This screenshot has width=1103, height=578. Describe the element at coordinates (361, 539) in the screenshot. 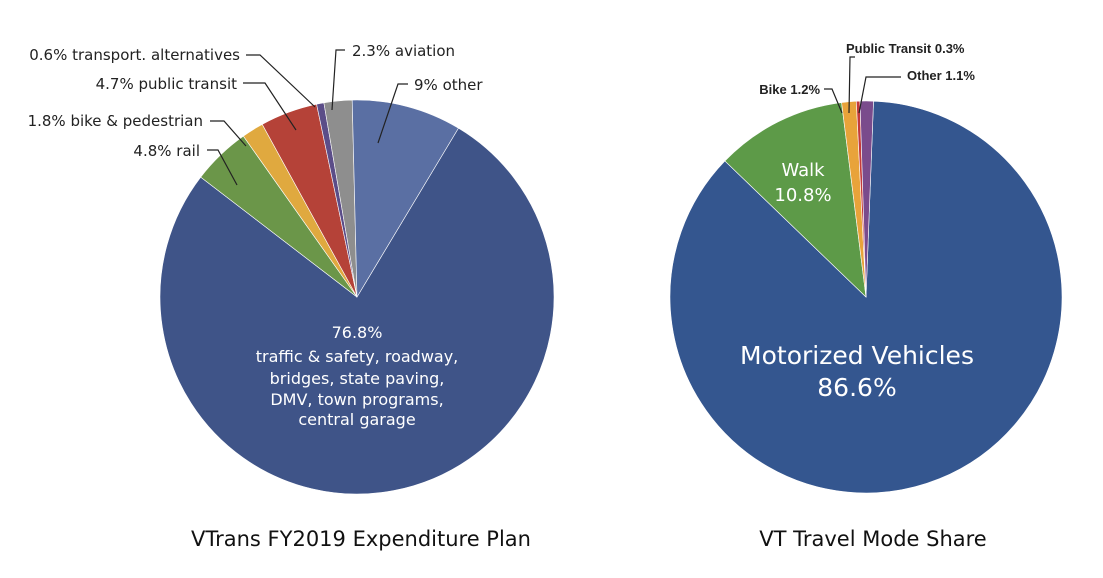

I see `chart-title-expenditure: VTrans FY2019 Expenditure Plan` at that location.